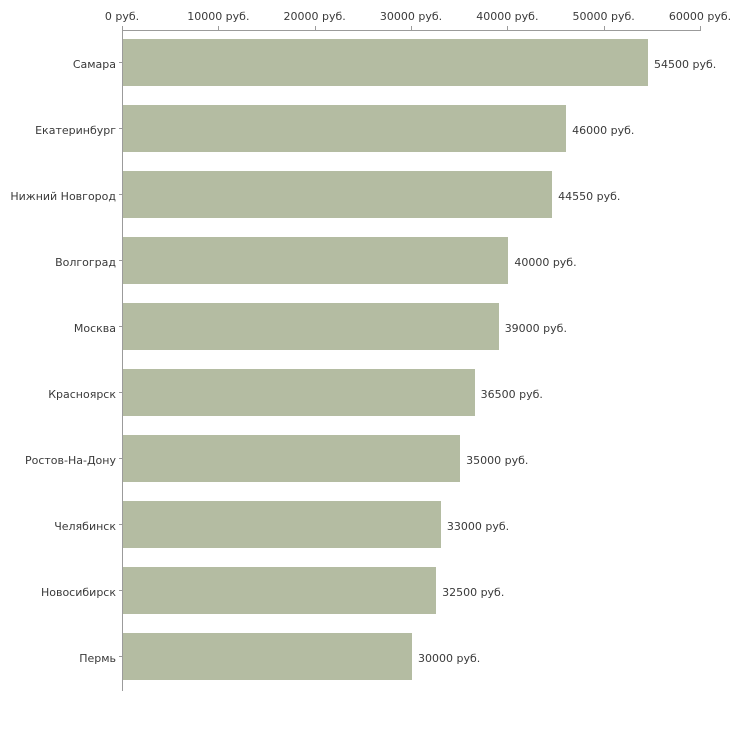 The width and height of the screenshot is (730, 730). What do you see at coordinates (75, 130) in the screenshot?
I see `category-label: Екатеринбург` at bounding box center [75, 130].